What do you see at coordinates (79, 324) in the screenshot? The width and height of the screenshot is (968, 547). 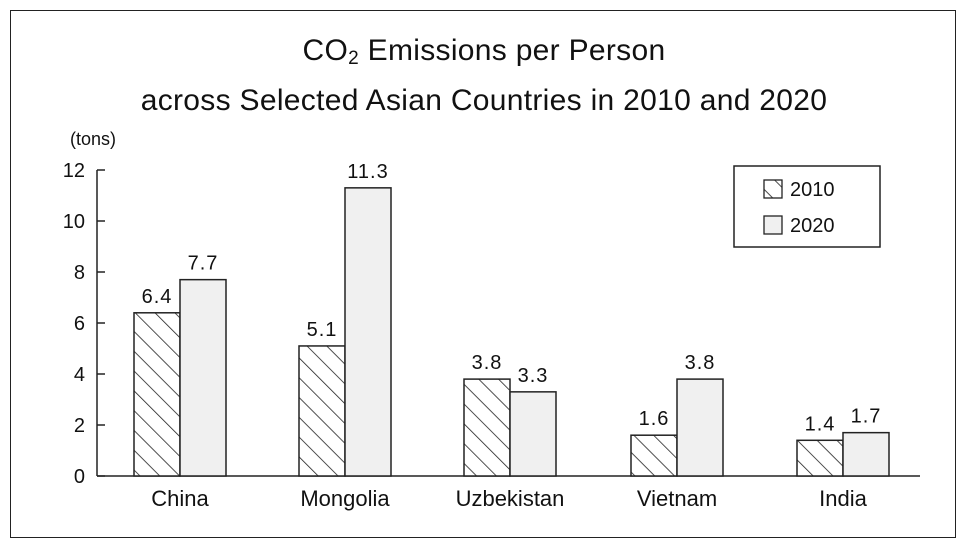 I see `y-tick-label: 6` at bounding box center [79, 324].